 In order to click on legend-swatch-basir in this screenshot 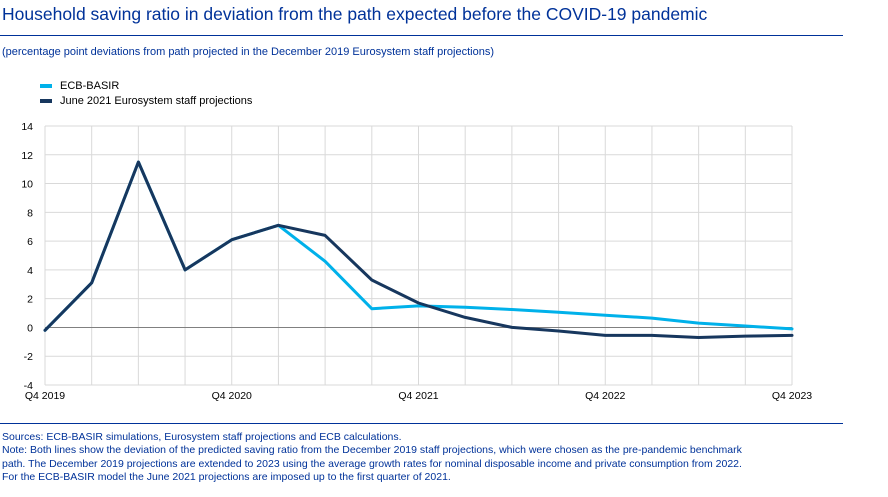, I will do `click(46, 85)`.